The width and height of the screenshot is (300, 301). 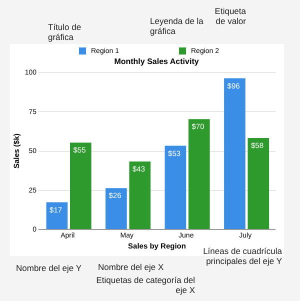 I want to click on text: Etiqueta de valor, so click(x=230, y=16).